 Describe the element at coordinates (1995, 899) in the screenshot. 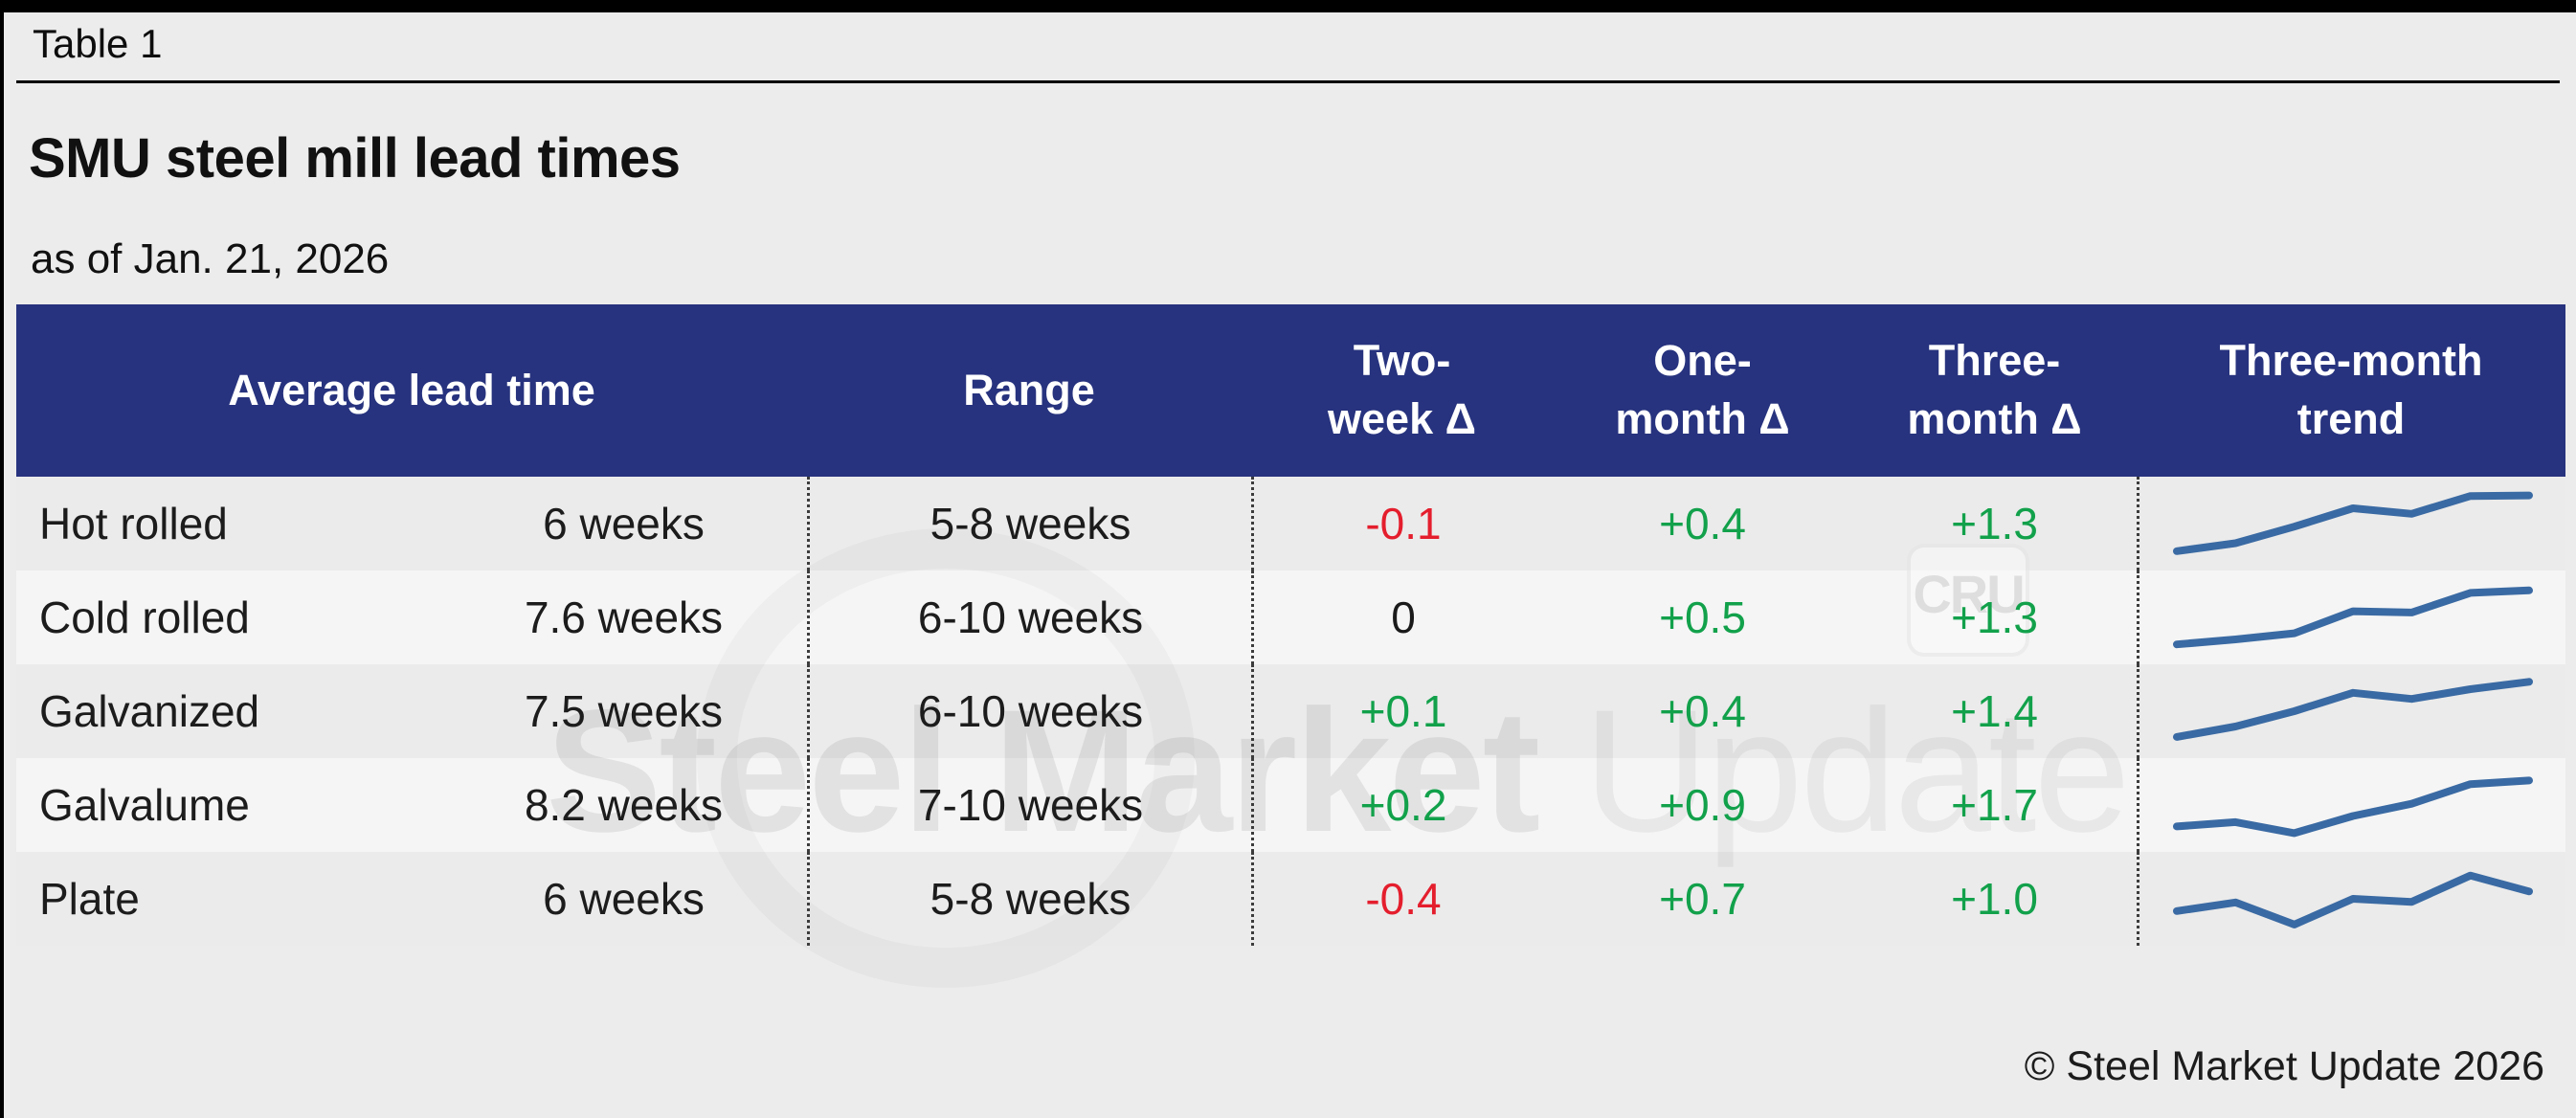

I see `three-month-delta-cell: +1.0` at that location.